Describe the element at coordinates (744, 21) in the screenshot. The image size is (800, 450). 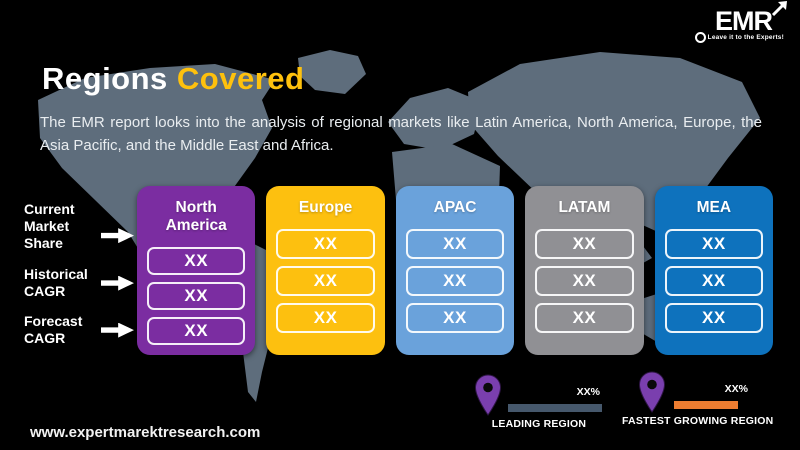
I see `emr-logo-text: EMR` at that location.